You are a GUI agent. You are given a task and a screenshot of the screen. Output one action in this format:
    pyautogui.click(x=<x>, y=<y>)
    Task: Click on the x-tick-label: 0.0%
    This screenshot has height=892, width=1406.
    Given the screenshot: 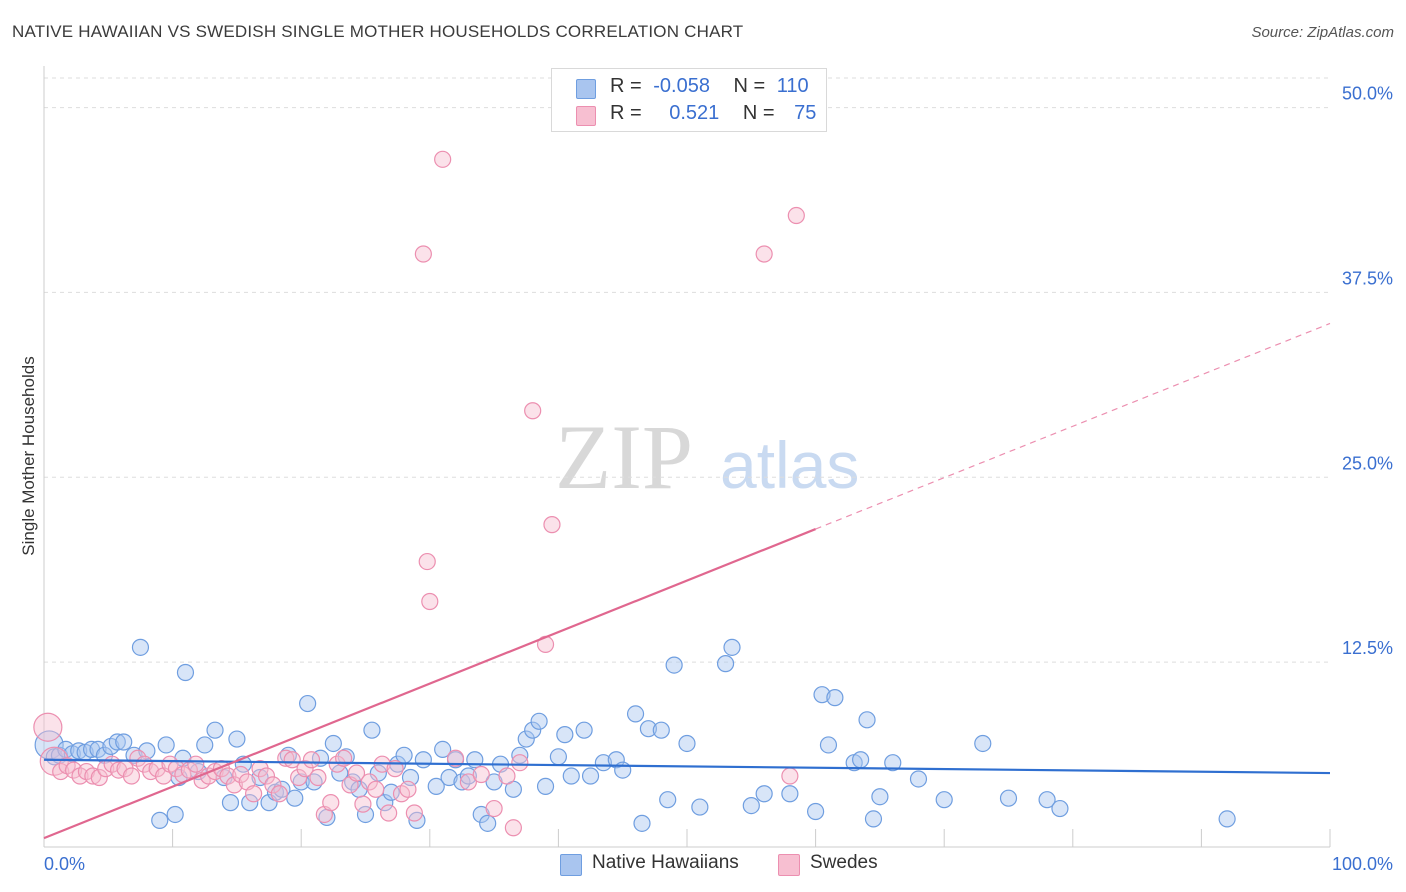 What is the action you would take?
    pyautogui.click(x=64, y=864)
    